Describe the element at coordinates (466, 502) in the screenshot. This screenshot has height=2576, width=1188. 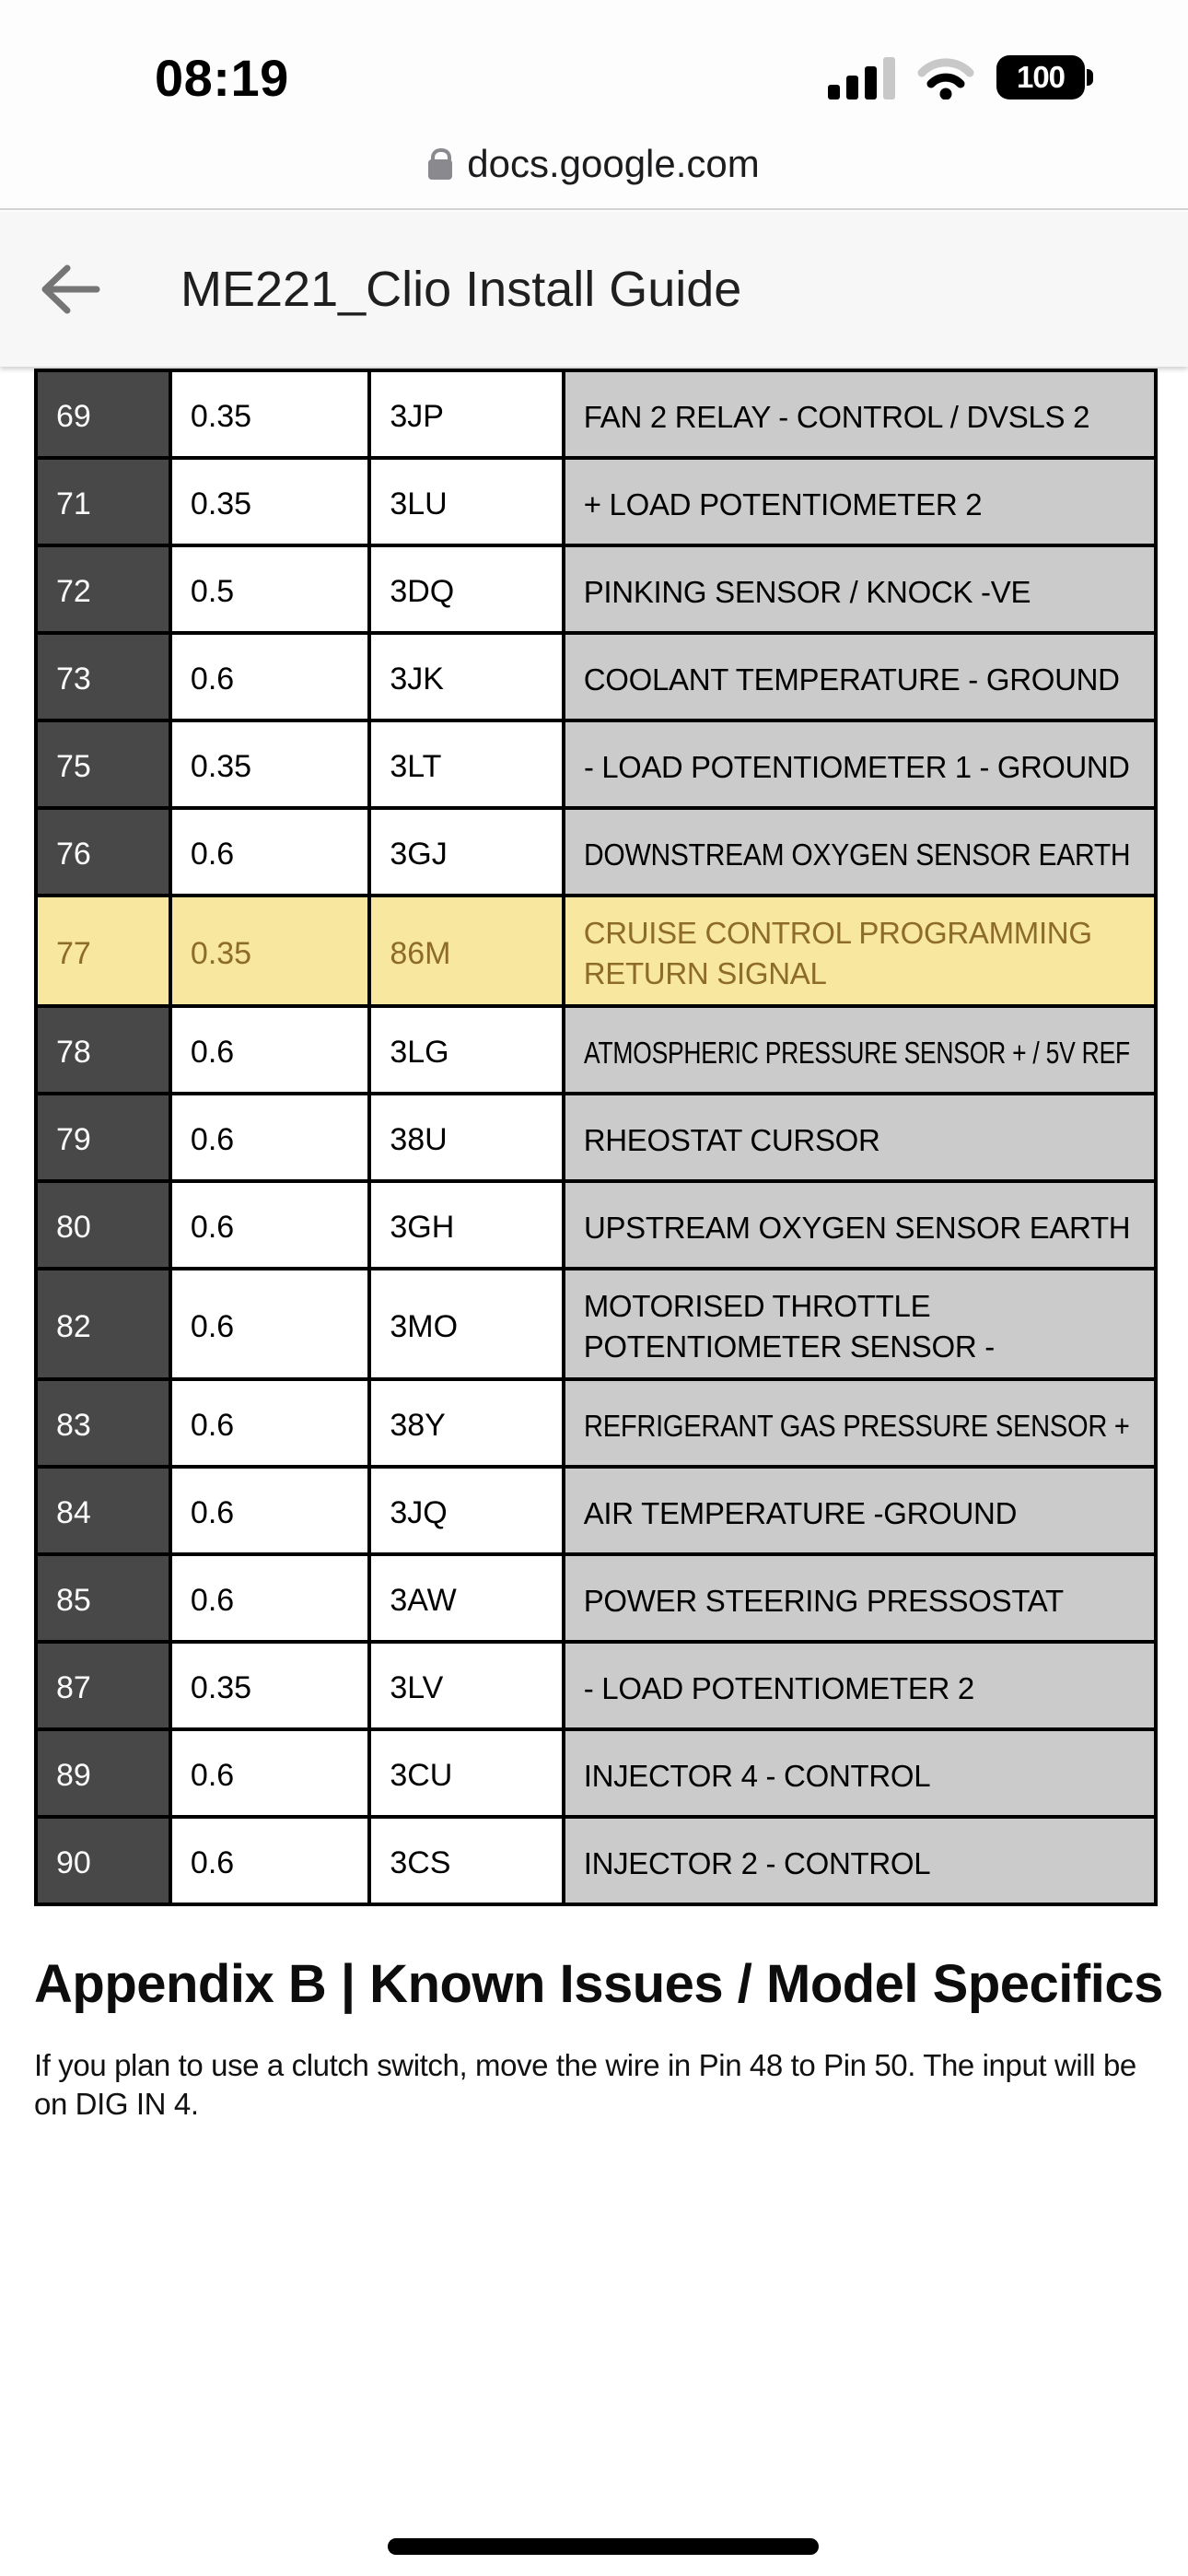
I see `wire-code-cell: 3LU` at that location.